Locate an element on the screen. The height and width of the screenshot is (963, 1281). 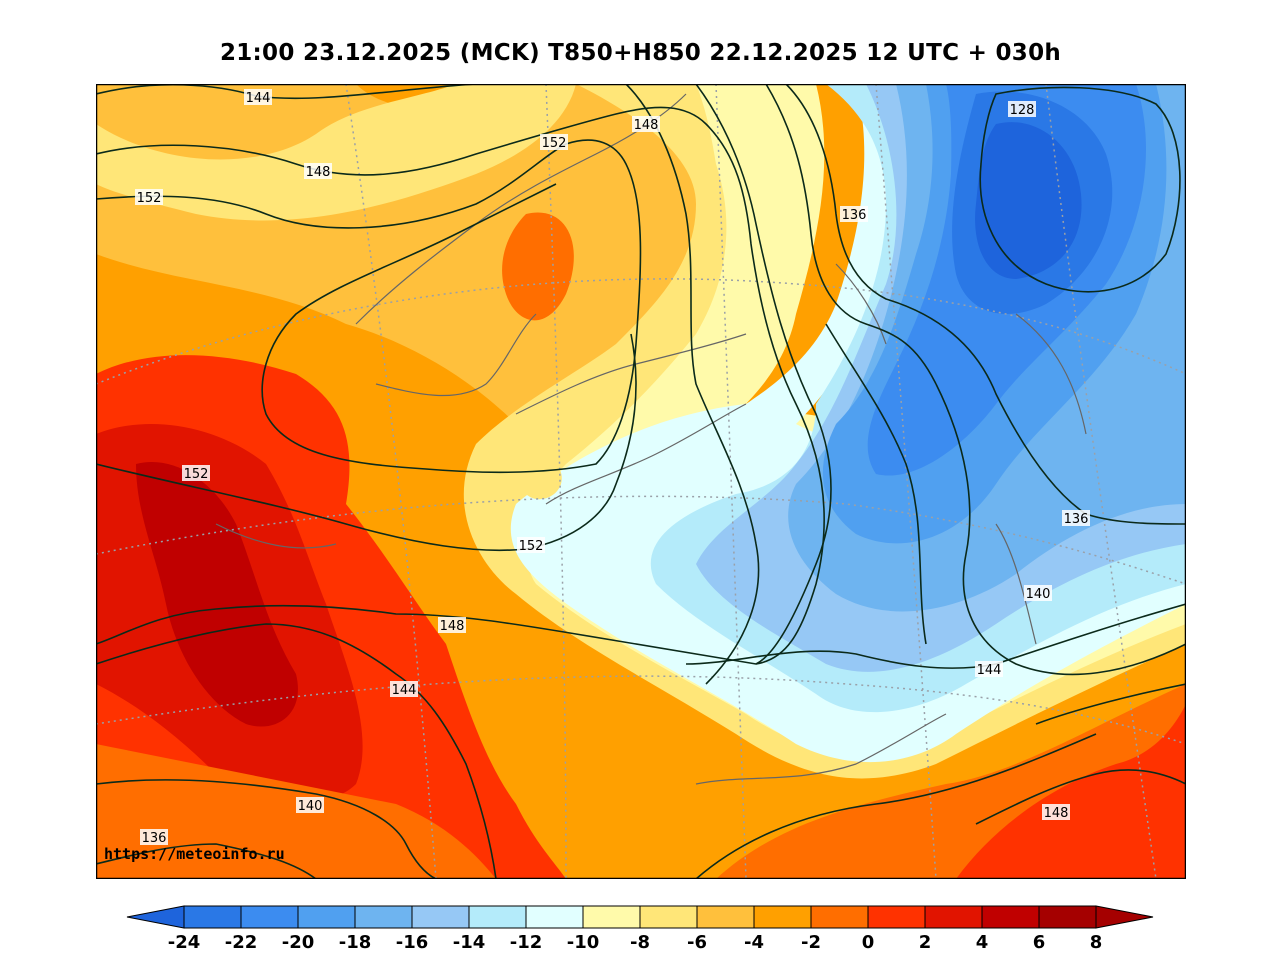
band-southeast-red is located at coordinates (1071, 791).